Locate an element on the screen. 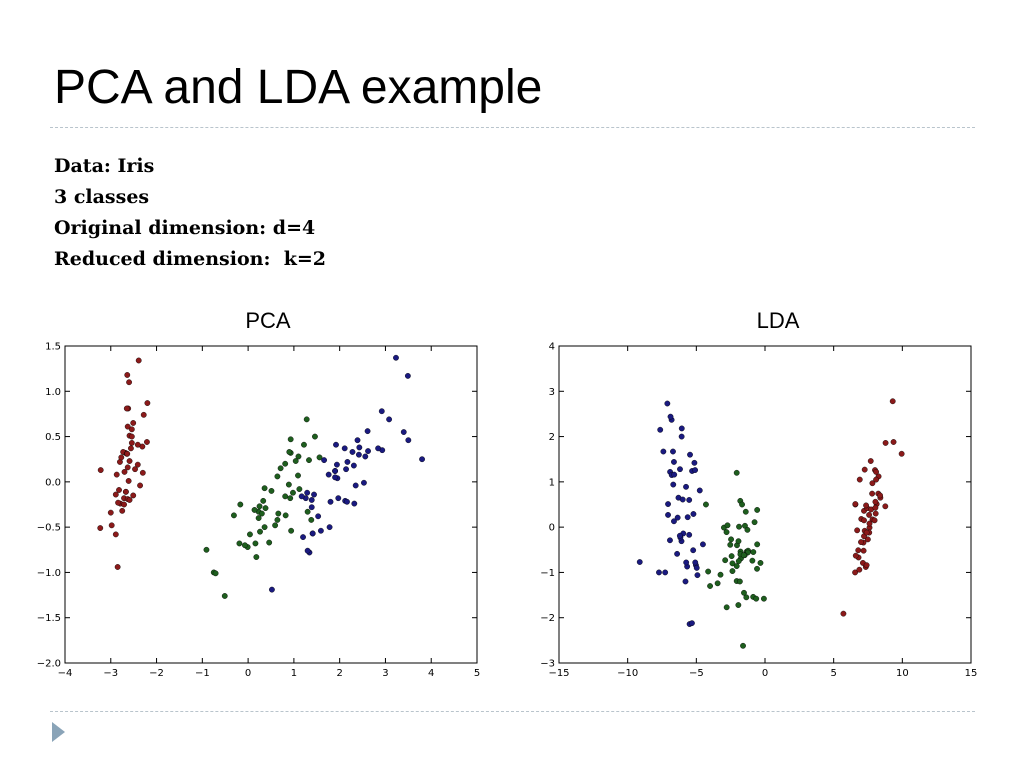  pca-y-tick-label: 1.0 is located at coordinates (53, 392).